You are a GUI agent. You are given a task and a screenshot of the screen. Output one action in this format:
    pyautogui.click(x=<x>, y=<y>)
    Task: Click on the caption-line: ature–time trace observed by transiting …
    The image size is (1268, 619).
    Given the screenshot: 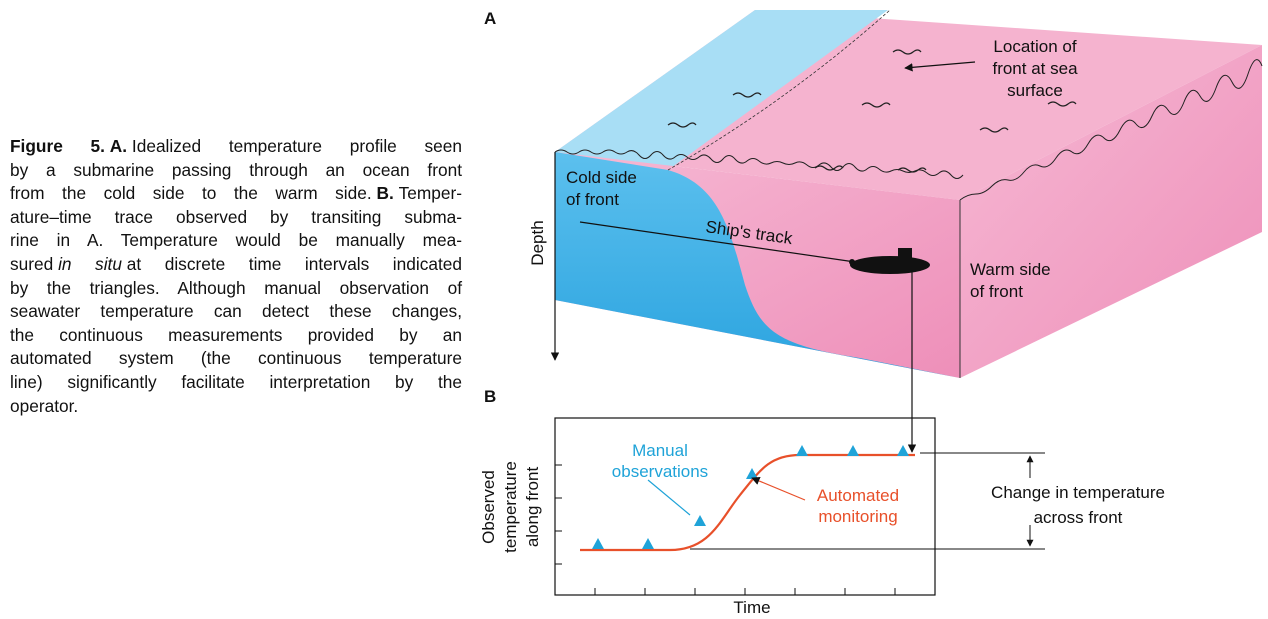 What is the action you would take?
    pyautogui.click(x=236, y=218)
    